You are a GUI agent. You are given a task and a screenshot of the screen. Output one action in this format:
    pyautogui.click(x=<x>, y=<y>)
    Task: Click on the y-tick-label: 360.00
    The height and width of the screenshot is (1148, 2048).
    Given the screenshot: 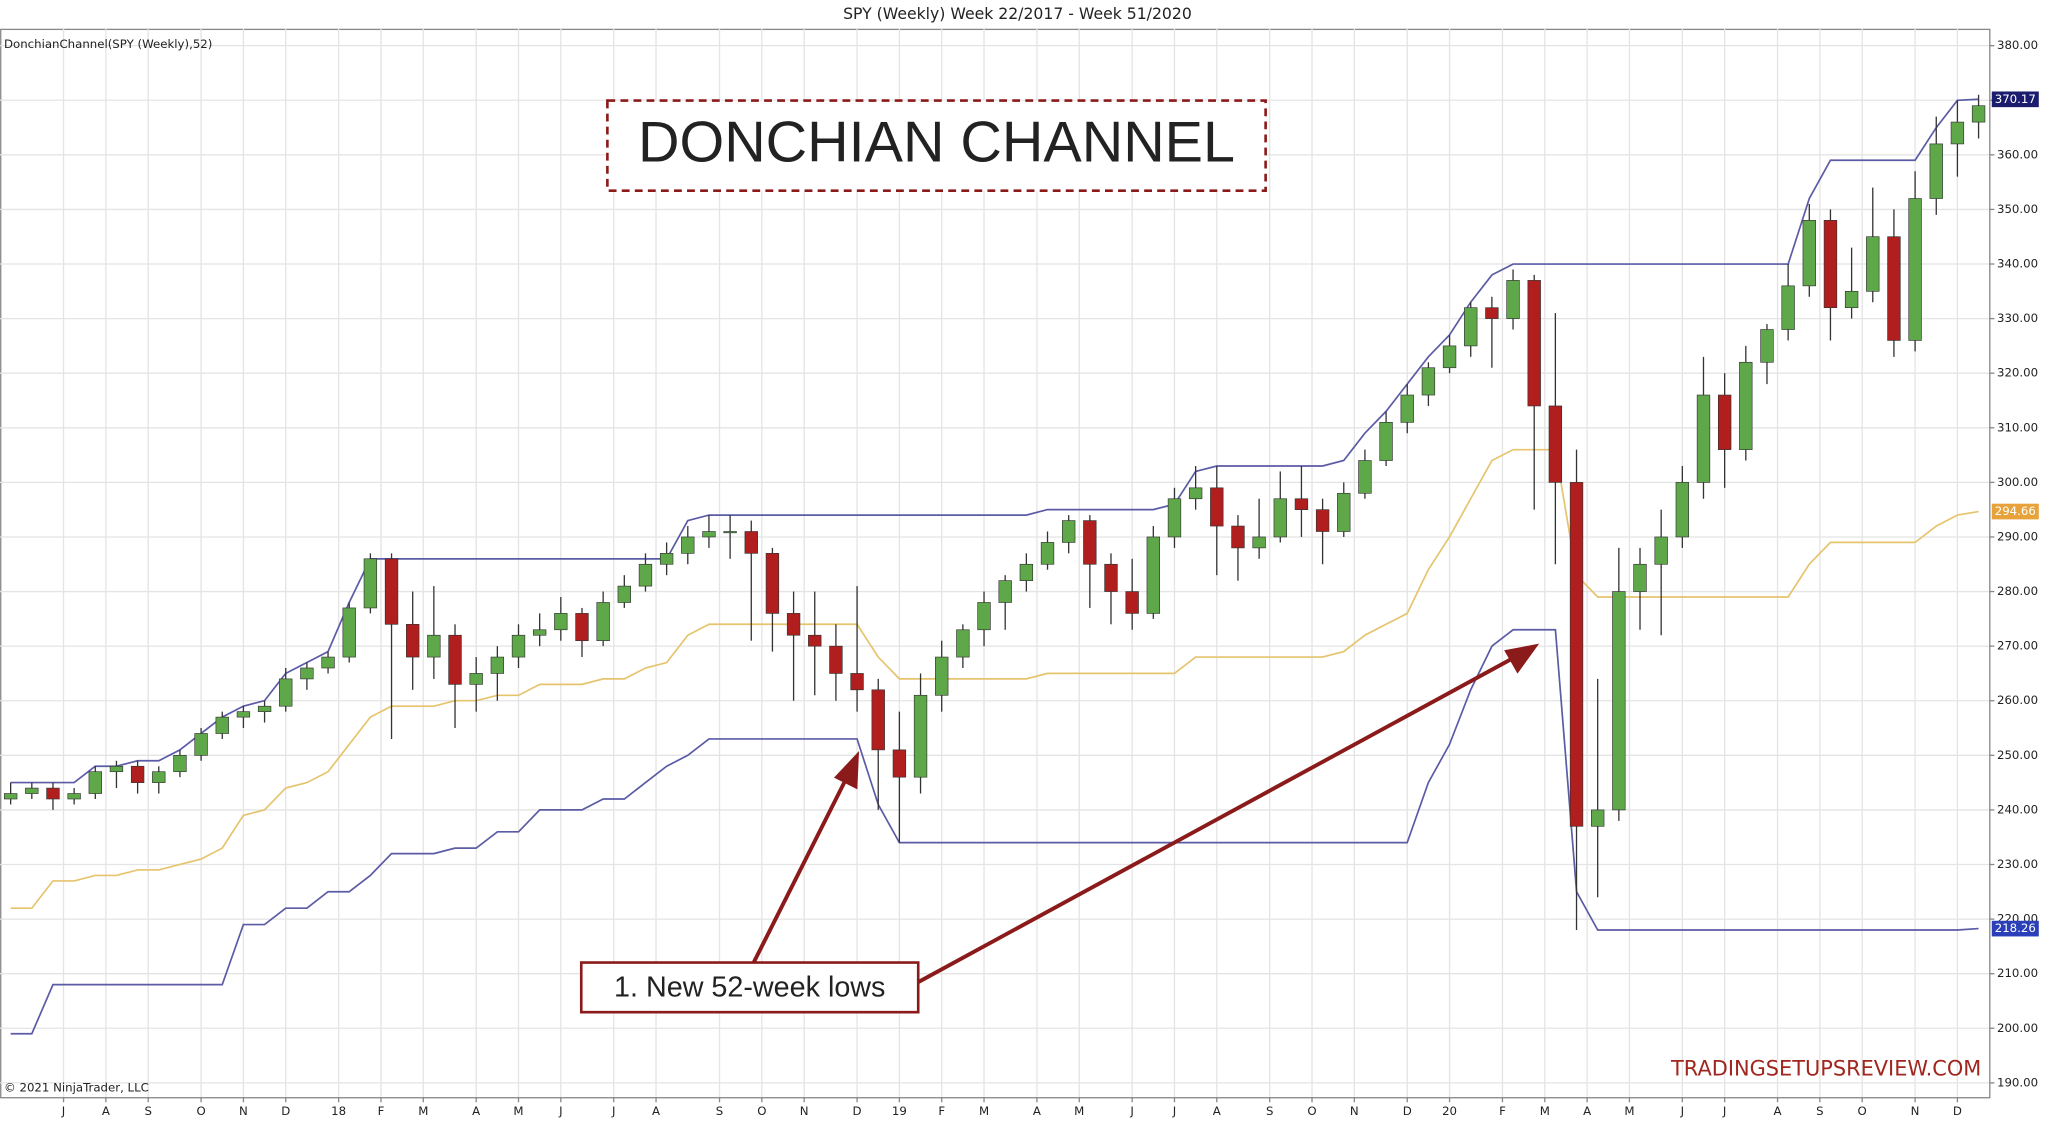 What is the action you would take?
    pyautogui.click(x=2017, y=154)
    